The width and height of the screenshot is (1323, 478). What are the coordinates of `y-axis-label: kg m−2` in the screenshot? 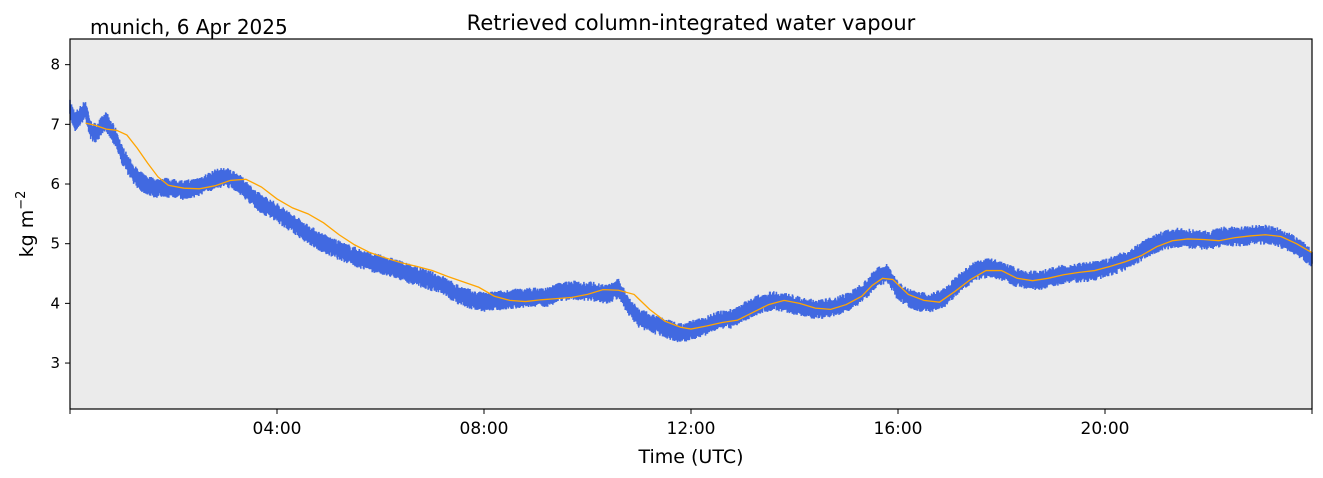 It's located at (26, 224).